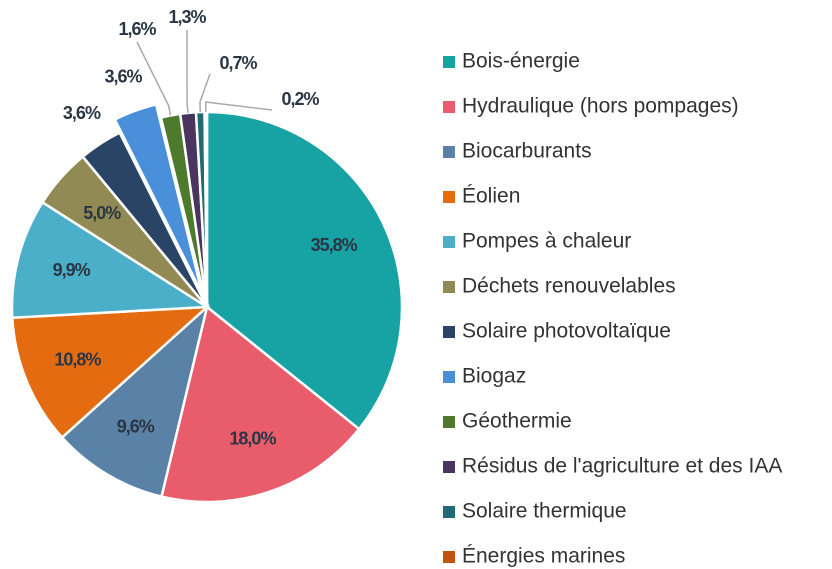 The width and height of the screenshot is (832, 569). I want to click on value-label: 5,0%, so click(102, 213).